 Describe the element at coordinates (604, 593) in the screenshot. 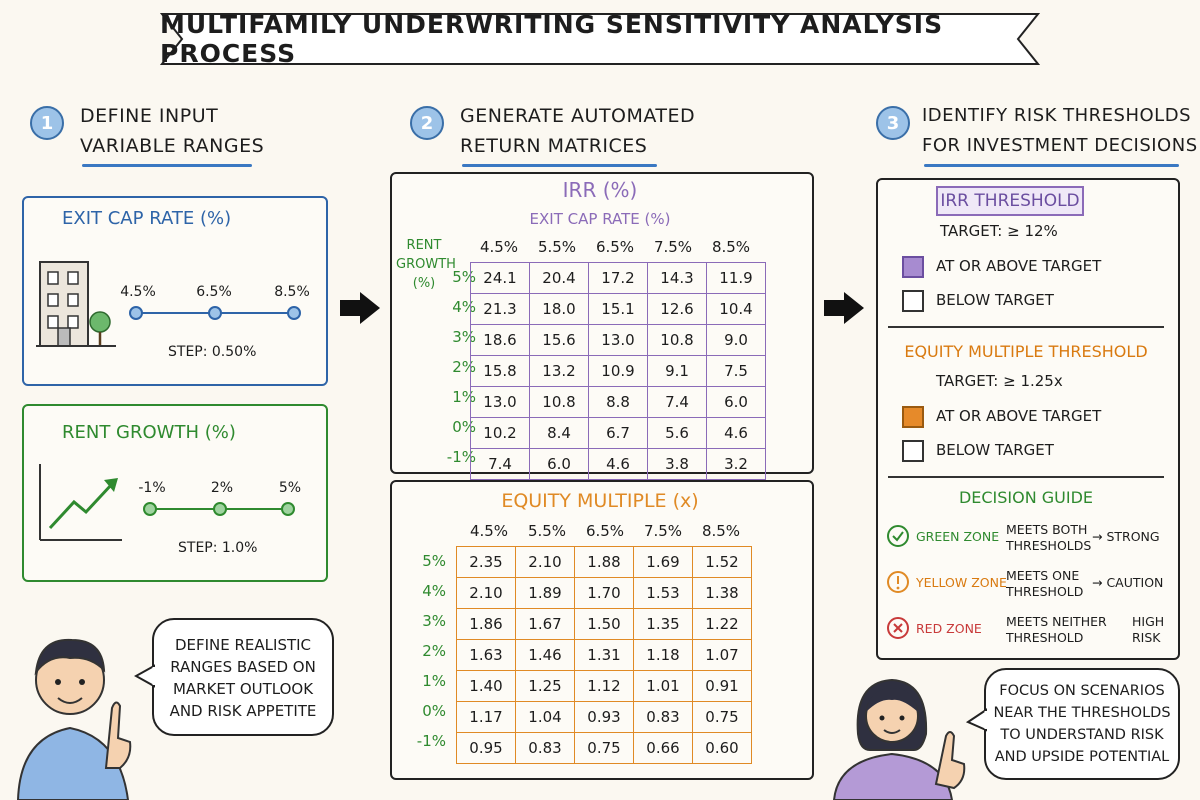

I see `equity-cell: 1.70` at that location.